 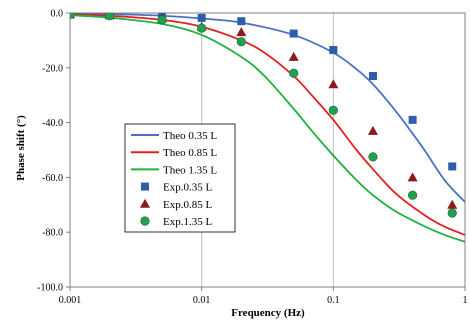 What do you see at coordinates (190, 136) in the screenshot?
I see `legend-label: Theo 0.35 L` at bounding box center [190, 136].